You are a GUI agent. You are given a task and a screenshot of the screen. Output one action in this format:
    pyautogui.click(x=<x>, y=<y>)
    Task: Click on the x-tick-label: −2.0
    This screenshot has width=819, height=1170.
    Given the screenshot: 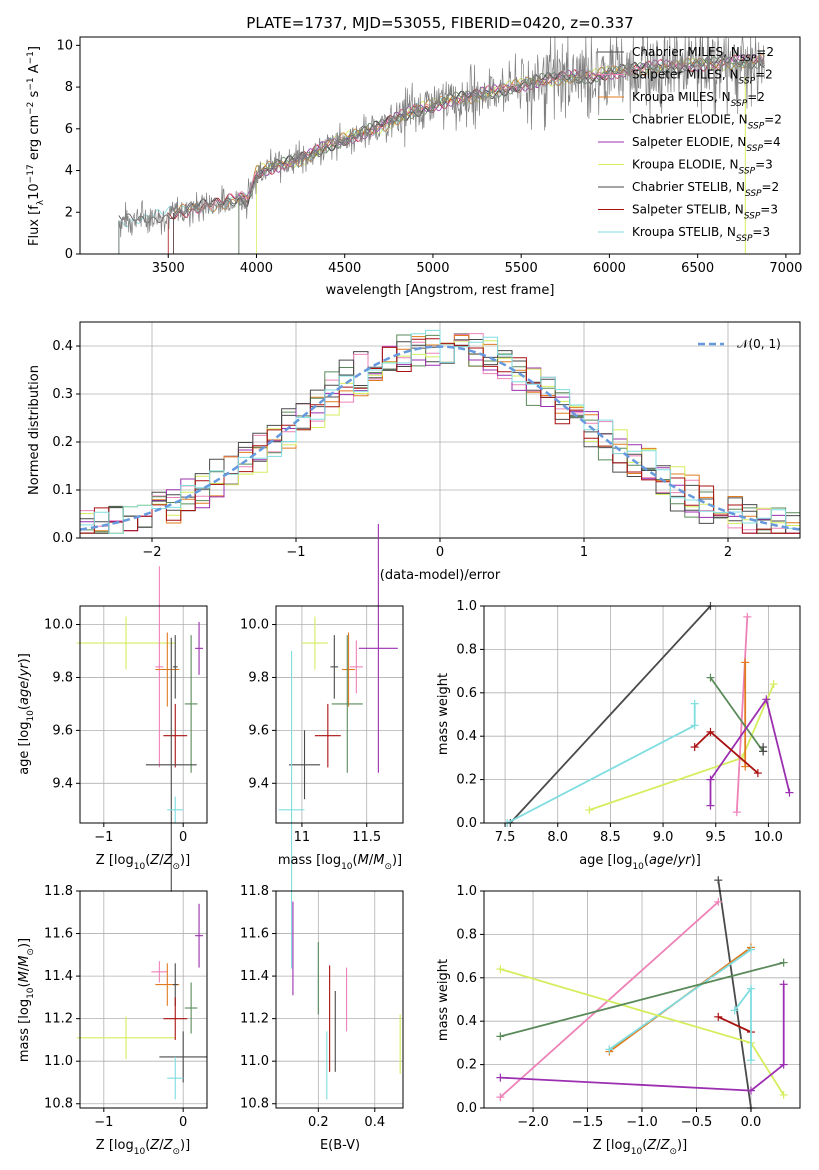 What is the action you would take?
    pyautogui.click(x=533, y=1122)
    